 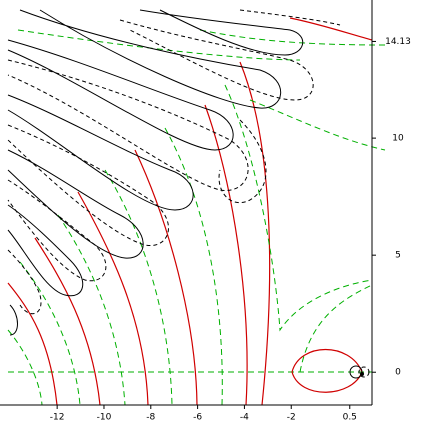 I want to click on zero-marker, so click(x=362, y=374).